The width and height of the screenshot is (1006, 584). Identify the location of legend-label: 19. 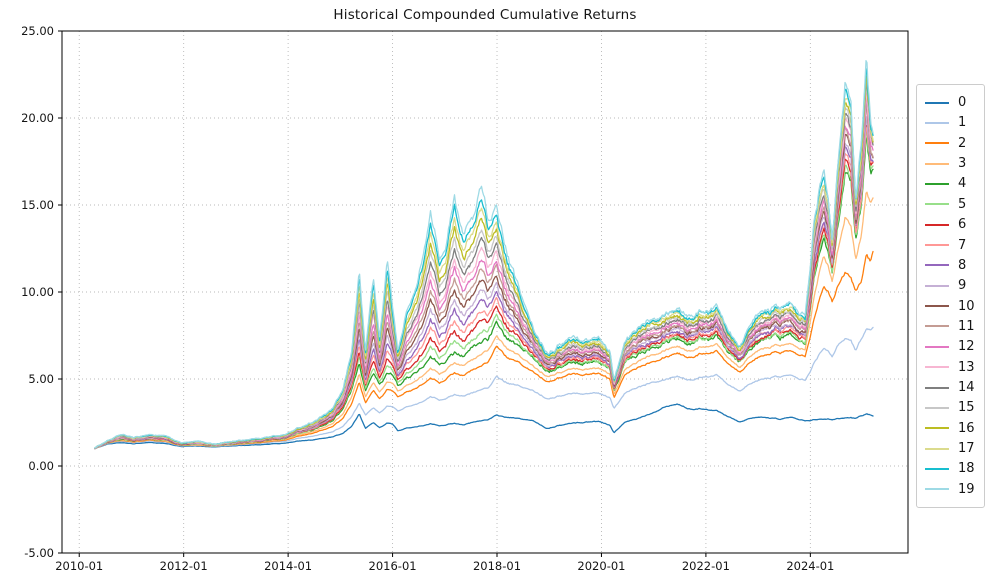
(966, 489).